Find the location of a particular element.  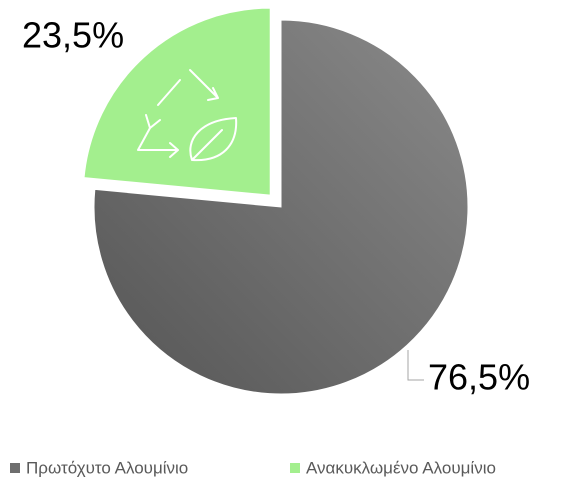

pie-slice is located at coordinates (177, 101).